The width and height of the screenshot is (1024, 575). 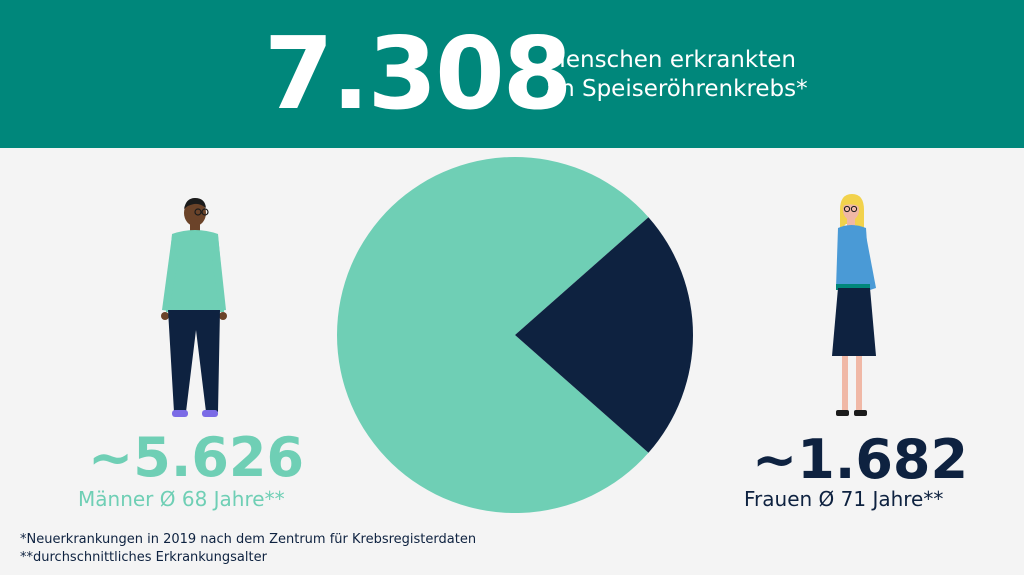 I want to click on women-count: ~1.682, so click(x=860, y=459).